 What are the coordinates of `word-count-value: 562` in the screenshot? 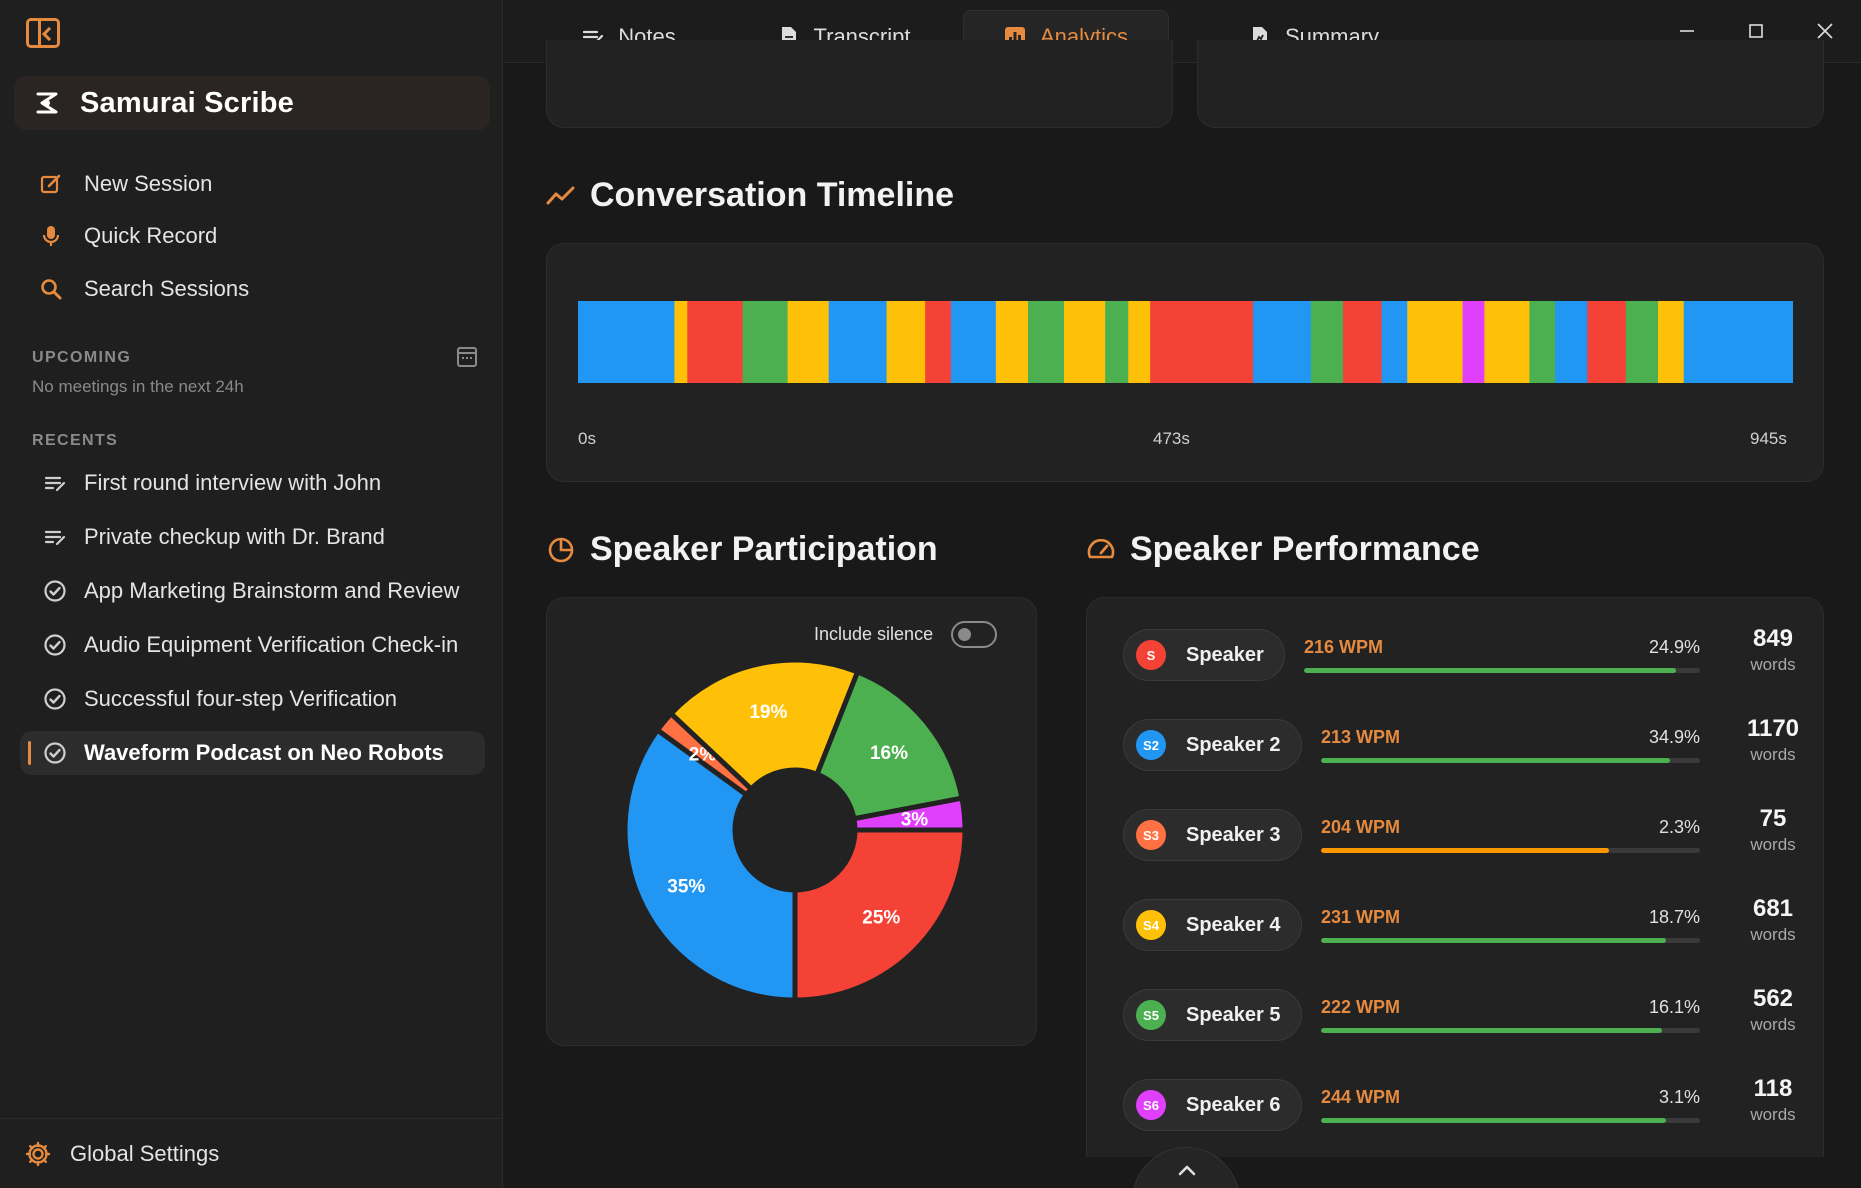 It's located at (1773, 998).